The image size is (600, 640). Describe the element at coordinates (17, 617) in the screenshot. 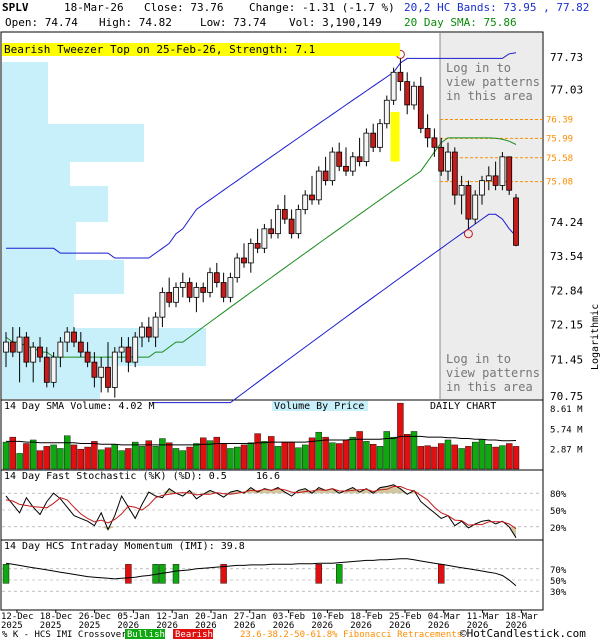

I see `x-axis-date-label: 12-Dec` at that location.